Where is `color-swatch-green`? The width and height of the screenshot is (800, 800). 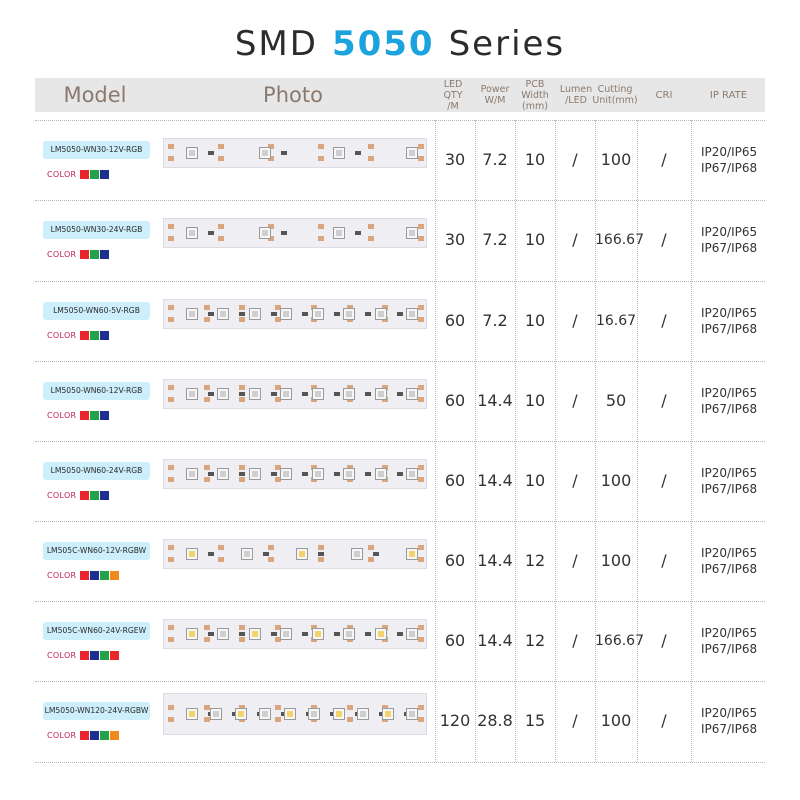
color-swatch-green is located at coordinates (95, 254).